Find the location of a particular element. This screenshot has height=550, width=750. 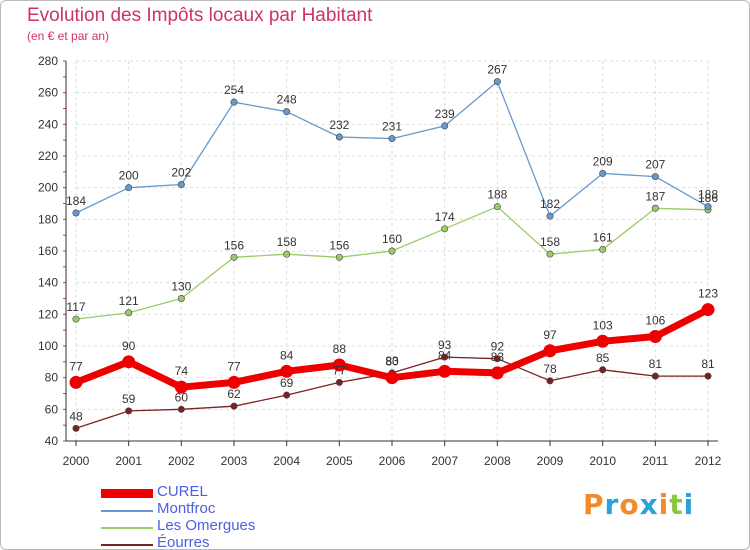

data-label-1: 231 is located at coordinates (392, 127).